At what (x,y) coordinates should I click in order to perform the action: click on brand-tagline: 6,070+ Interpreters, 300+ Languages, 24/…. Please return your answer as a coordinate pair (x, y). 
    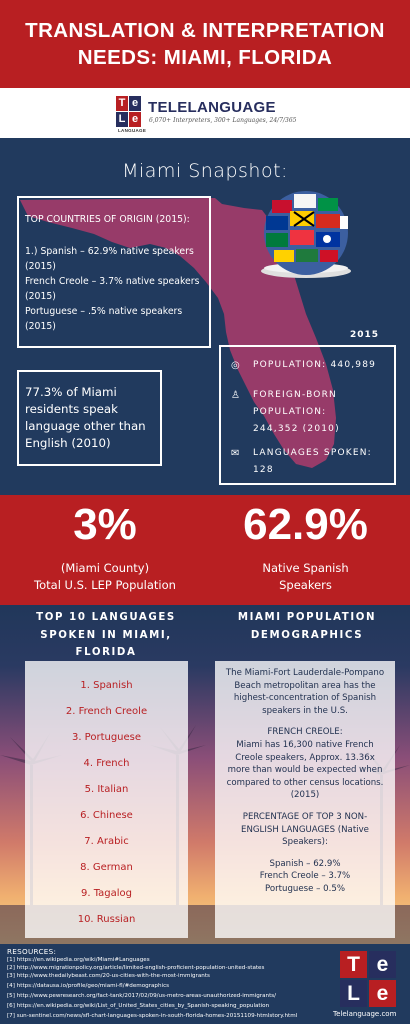
    Looking at the image, I should click on (223, 120).